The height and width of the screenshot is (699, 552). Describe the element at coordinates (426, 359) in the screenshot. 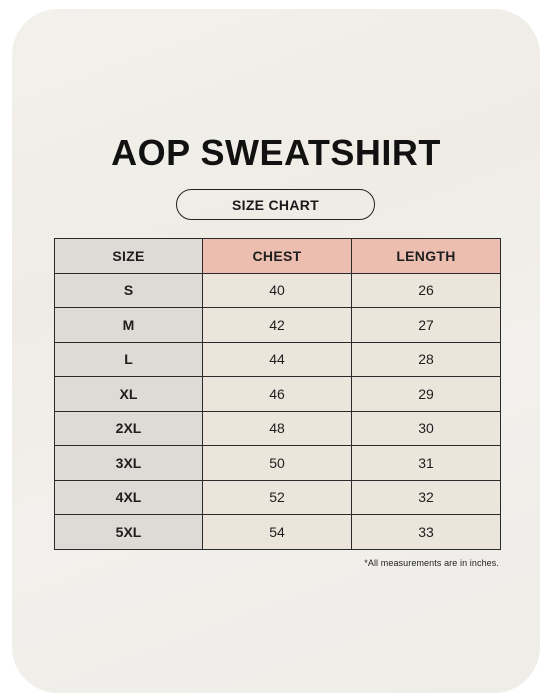

I see `length-cell: 28` at that location.